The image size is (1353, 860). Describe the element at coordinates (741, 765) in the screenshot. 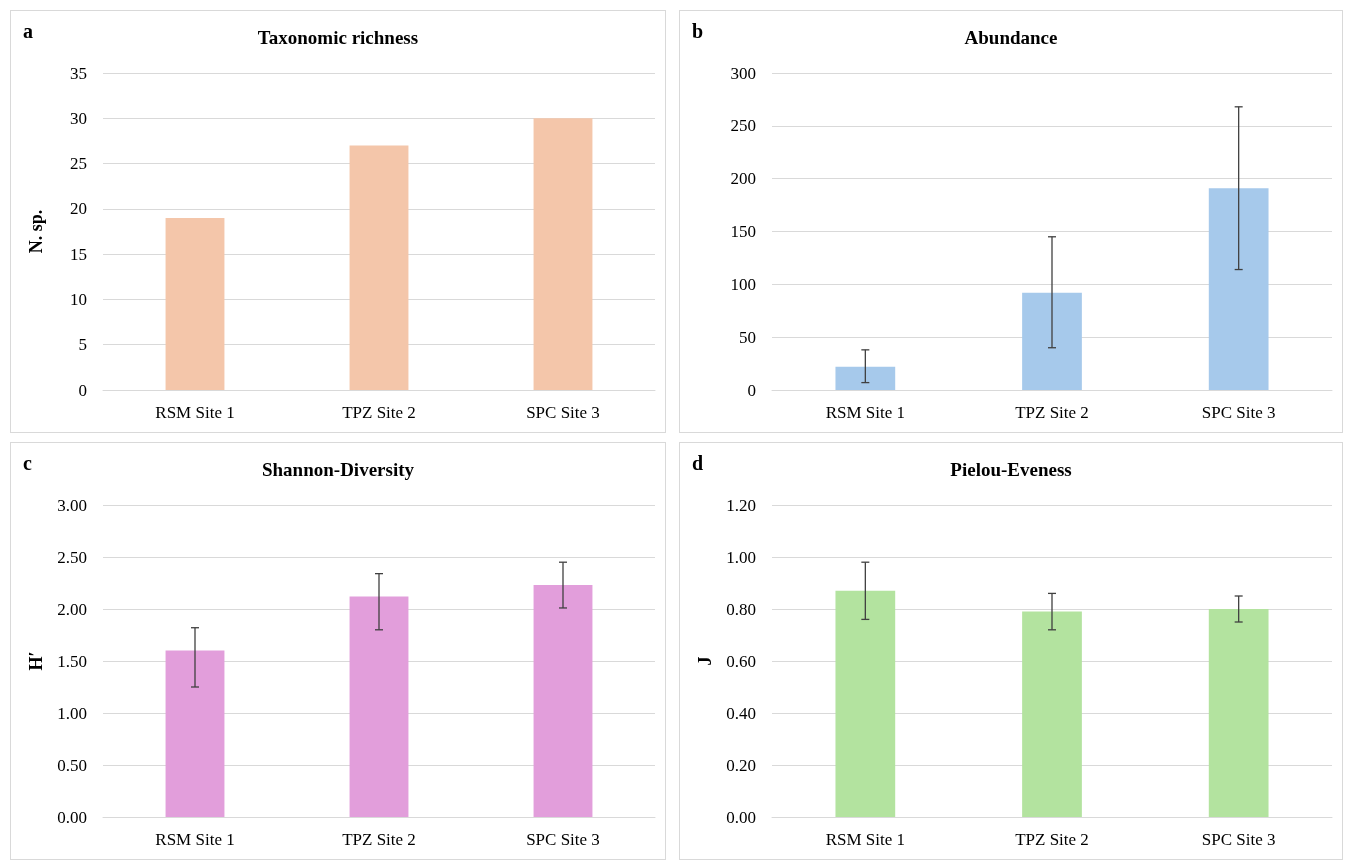

I see `y-tick-label: 0.20` at that location.